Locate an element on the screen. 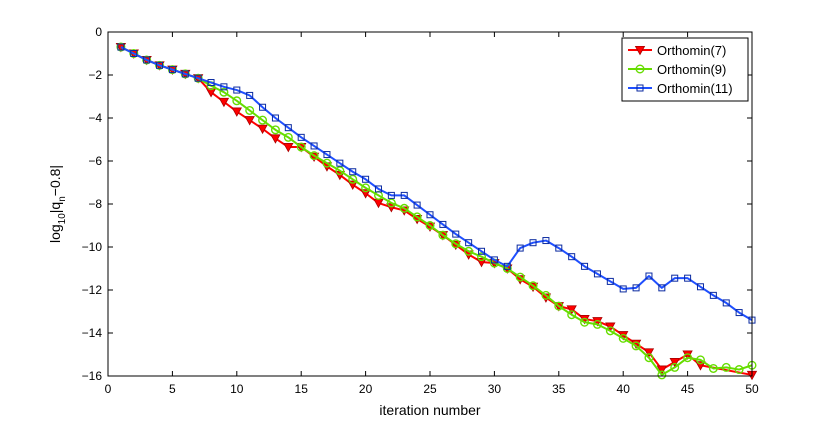 This screenshot has width=830, height=425. x-tick-label: 30 is located at coordinates (495, 389).